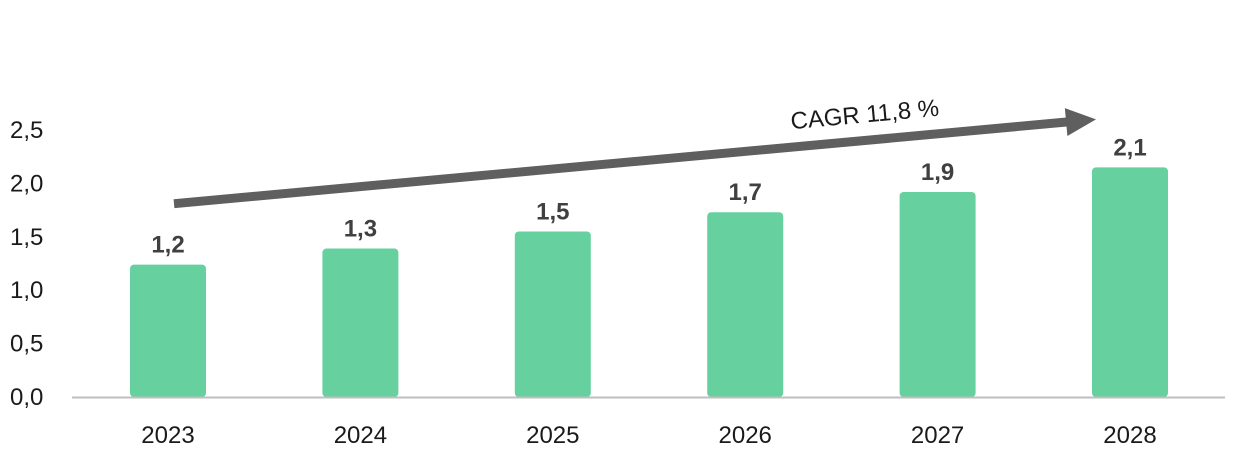 This screenshot has width=1252, height=458. Describe the element at coordinates (26, 183) in the screenshot. I see `y-tick-label: 2,0` at that location.